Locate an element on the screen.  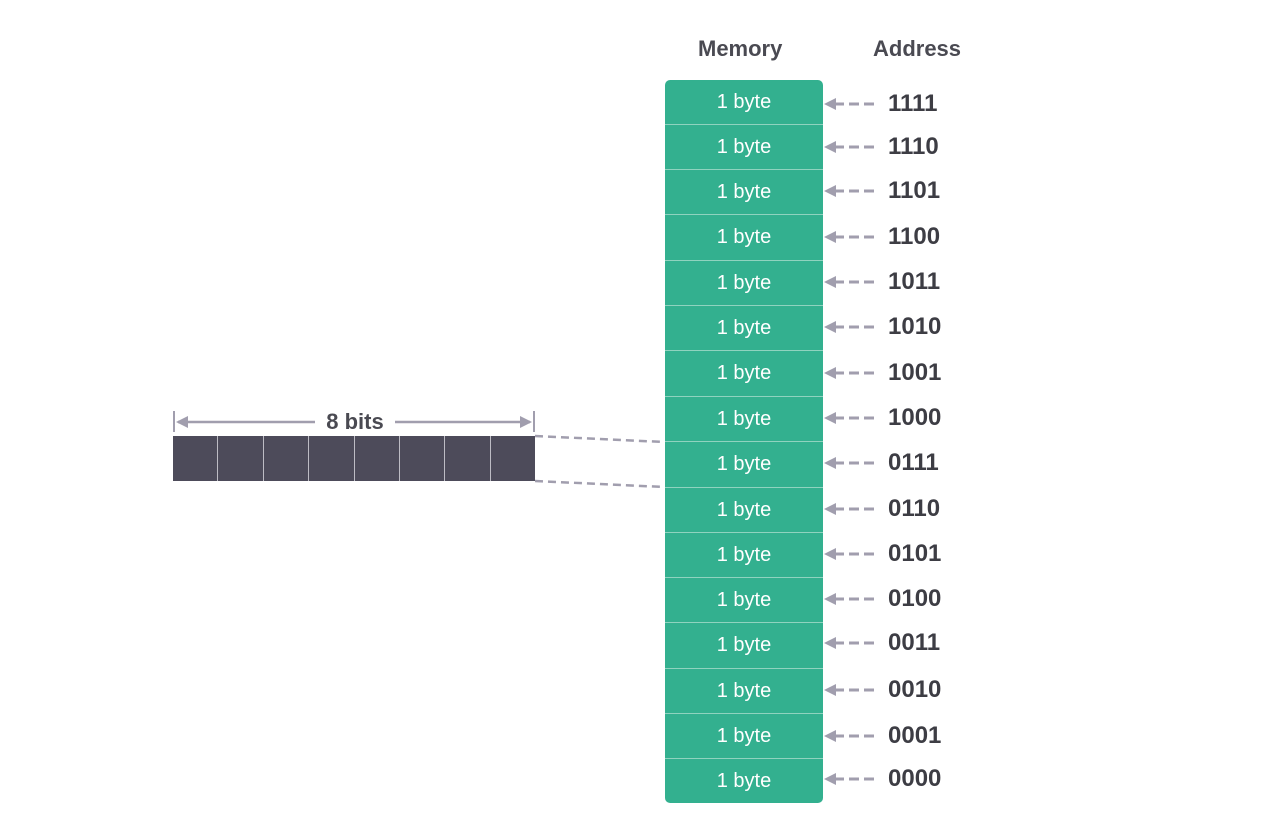
bits-label: 8 bits is located at coordinates (355, 422).